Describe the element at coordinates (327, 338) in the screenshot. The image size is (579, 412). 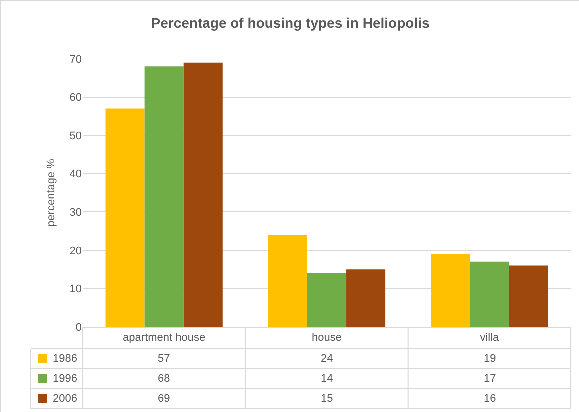
I see `x-tick-label: house` at that location.